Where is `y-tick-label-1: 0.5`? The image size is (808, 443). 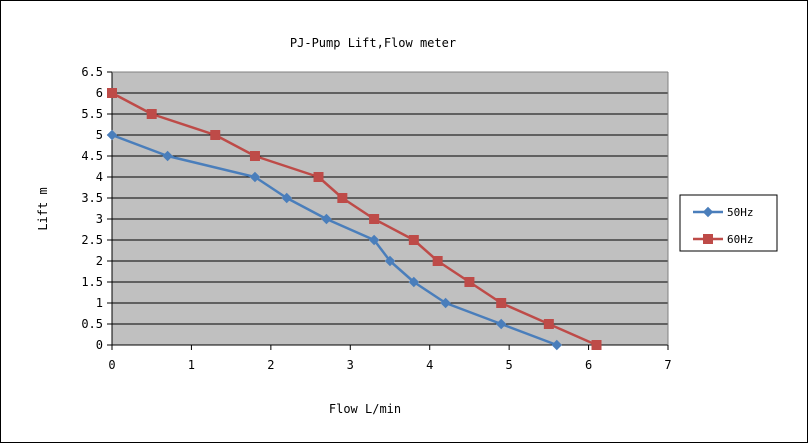
y-tick-label-1: 0.5 is located at coordinates (92, 324).